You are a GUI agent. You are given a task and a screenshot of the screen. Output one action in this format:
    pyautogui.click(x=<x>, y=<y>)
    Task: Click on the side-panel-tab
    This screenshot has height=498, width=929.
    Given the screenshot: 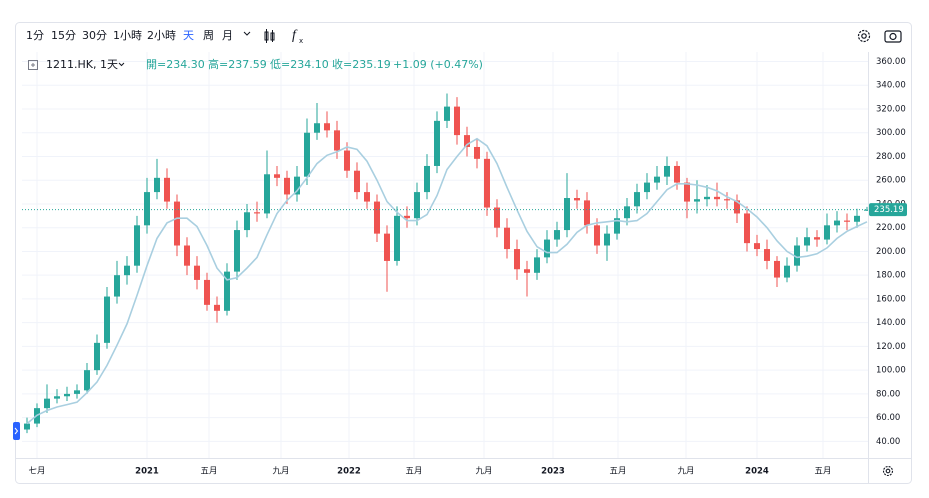 What is the action you would take?
    pyautogui.click(x=16, y=431)
    